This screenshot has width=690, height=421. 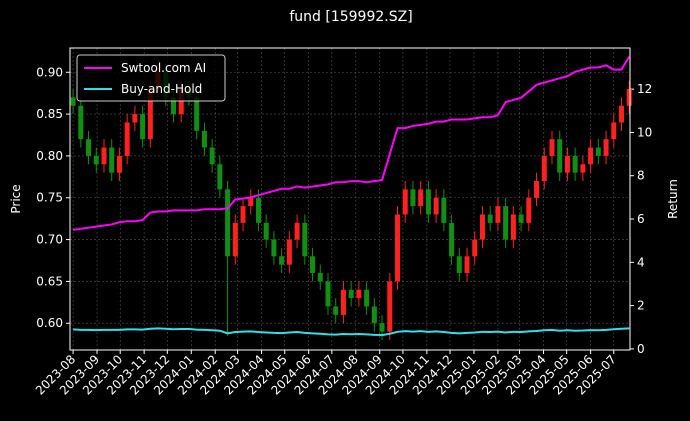 What do you see at coordinates (16, 198) in the screenshot?
I see `y-axis-label: Price` at bounding box center [16, 198].